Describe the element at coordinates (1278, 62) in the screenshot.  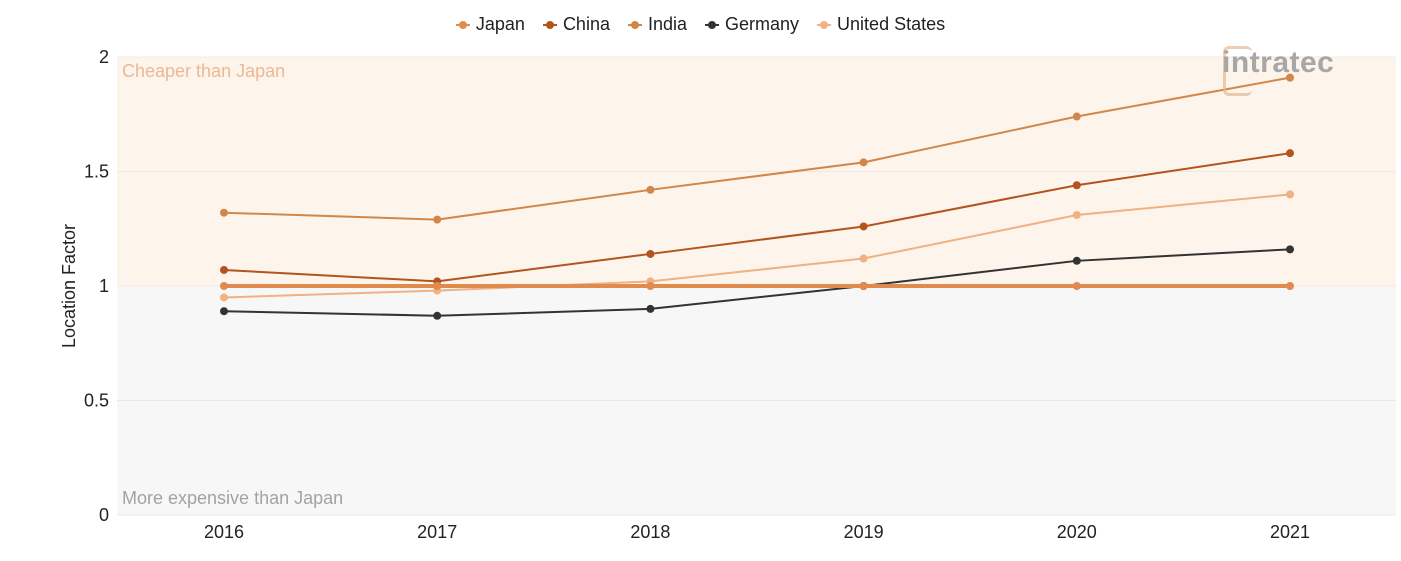
I see `intratec-logo: intratec` at that location.